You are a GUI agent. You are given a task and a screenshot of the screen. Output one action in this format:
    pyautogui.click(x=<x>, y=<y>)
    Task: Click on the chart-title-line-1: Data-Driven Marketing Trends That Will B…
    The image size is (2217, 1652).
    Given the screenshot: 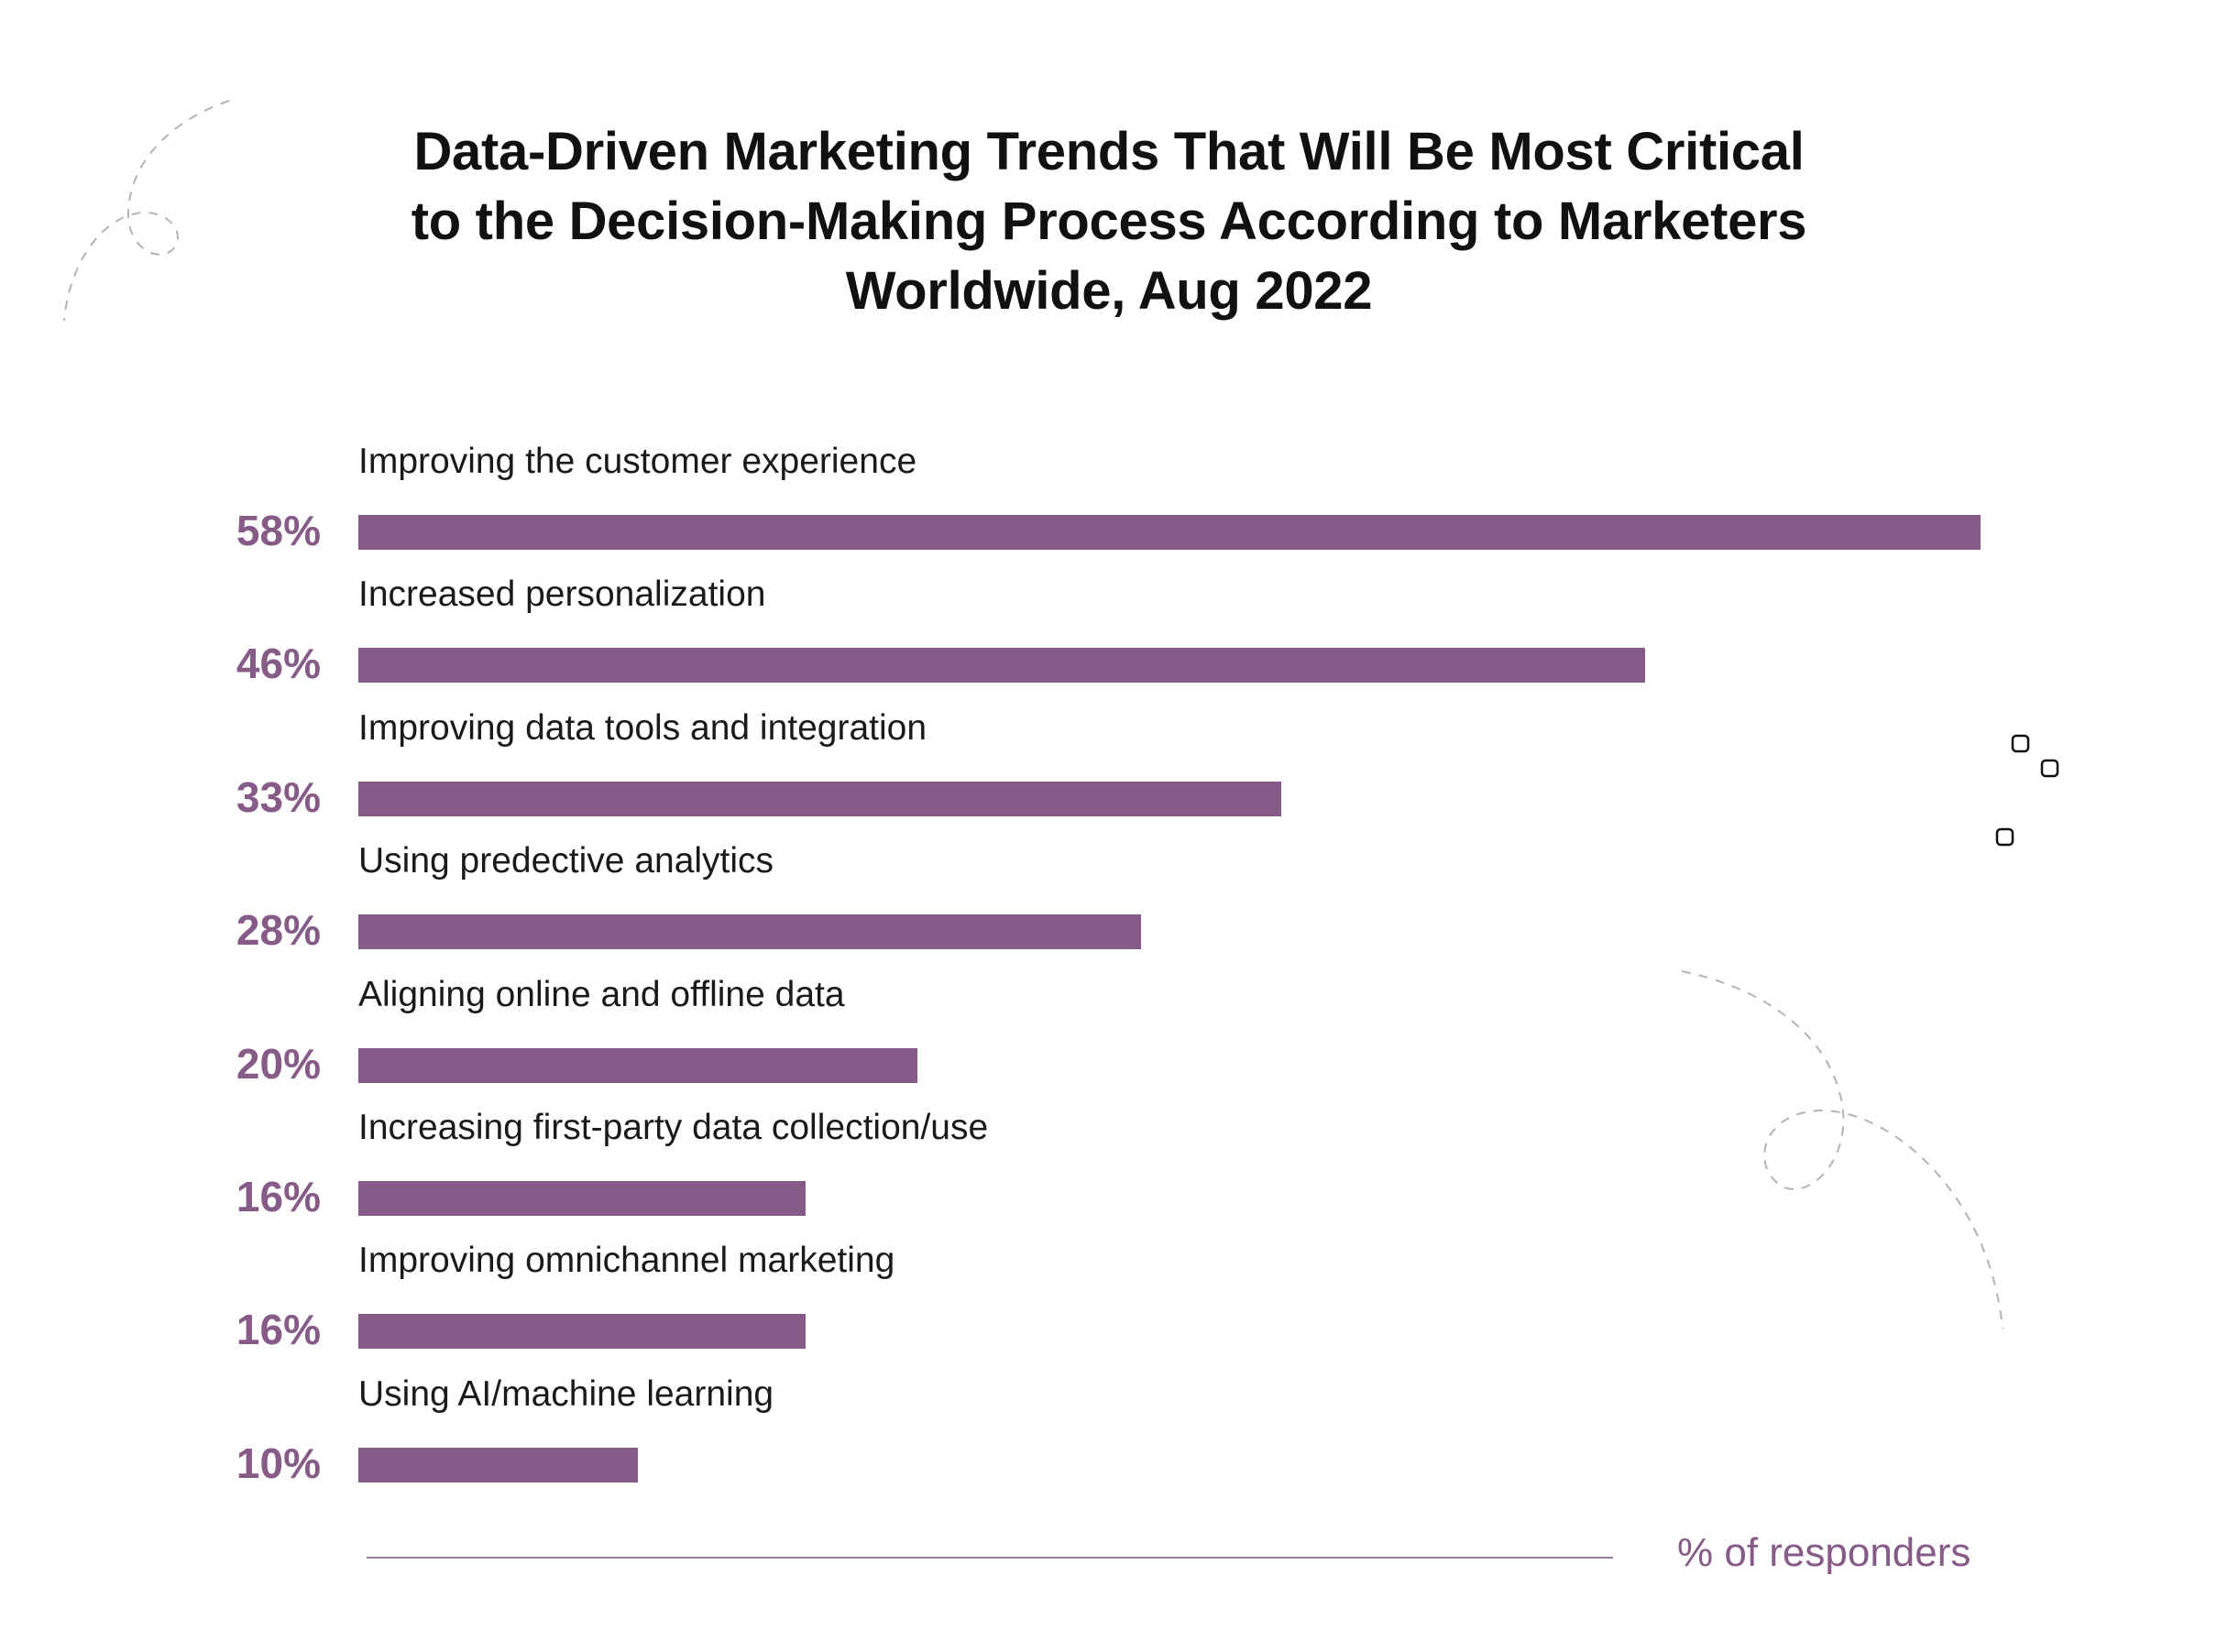 What is the action you would take?
    pyautogui.click(x=1109, y=151)
    